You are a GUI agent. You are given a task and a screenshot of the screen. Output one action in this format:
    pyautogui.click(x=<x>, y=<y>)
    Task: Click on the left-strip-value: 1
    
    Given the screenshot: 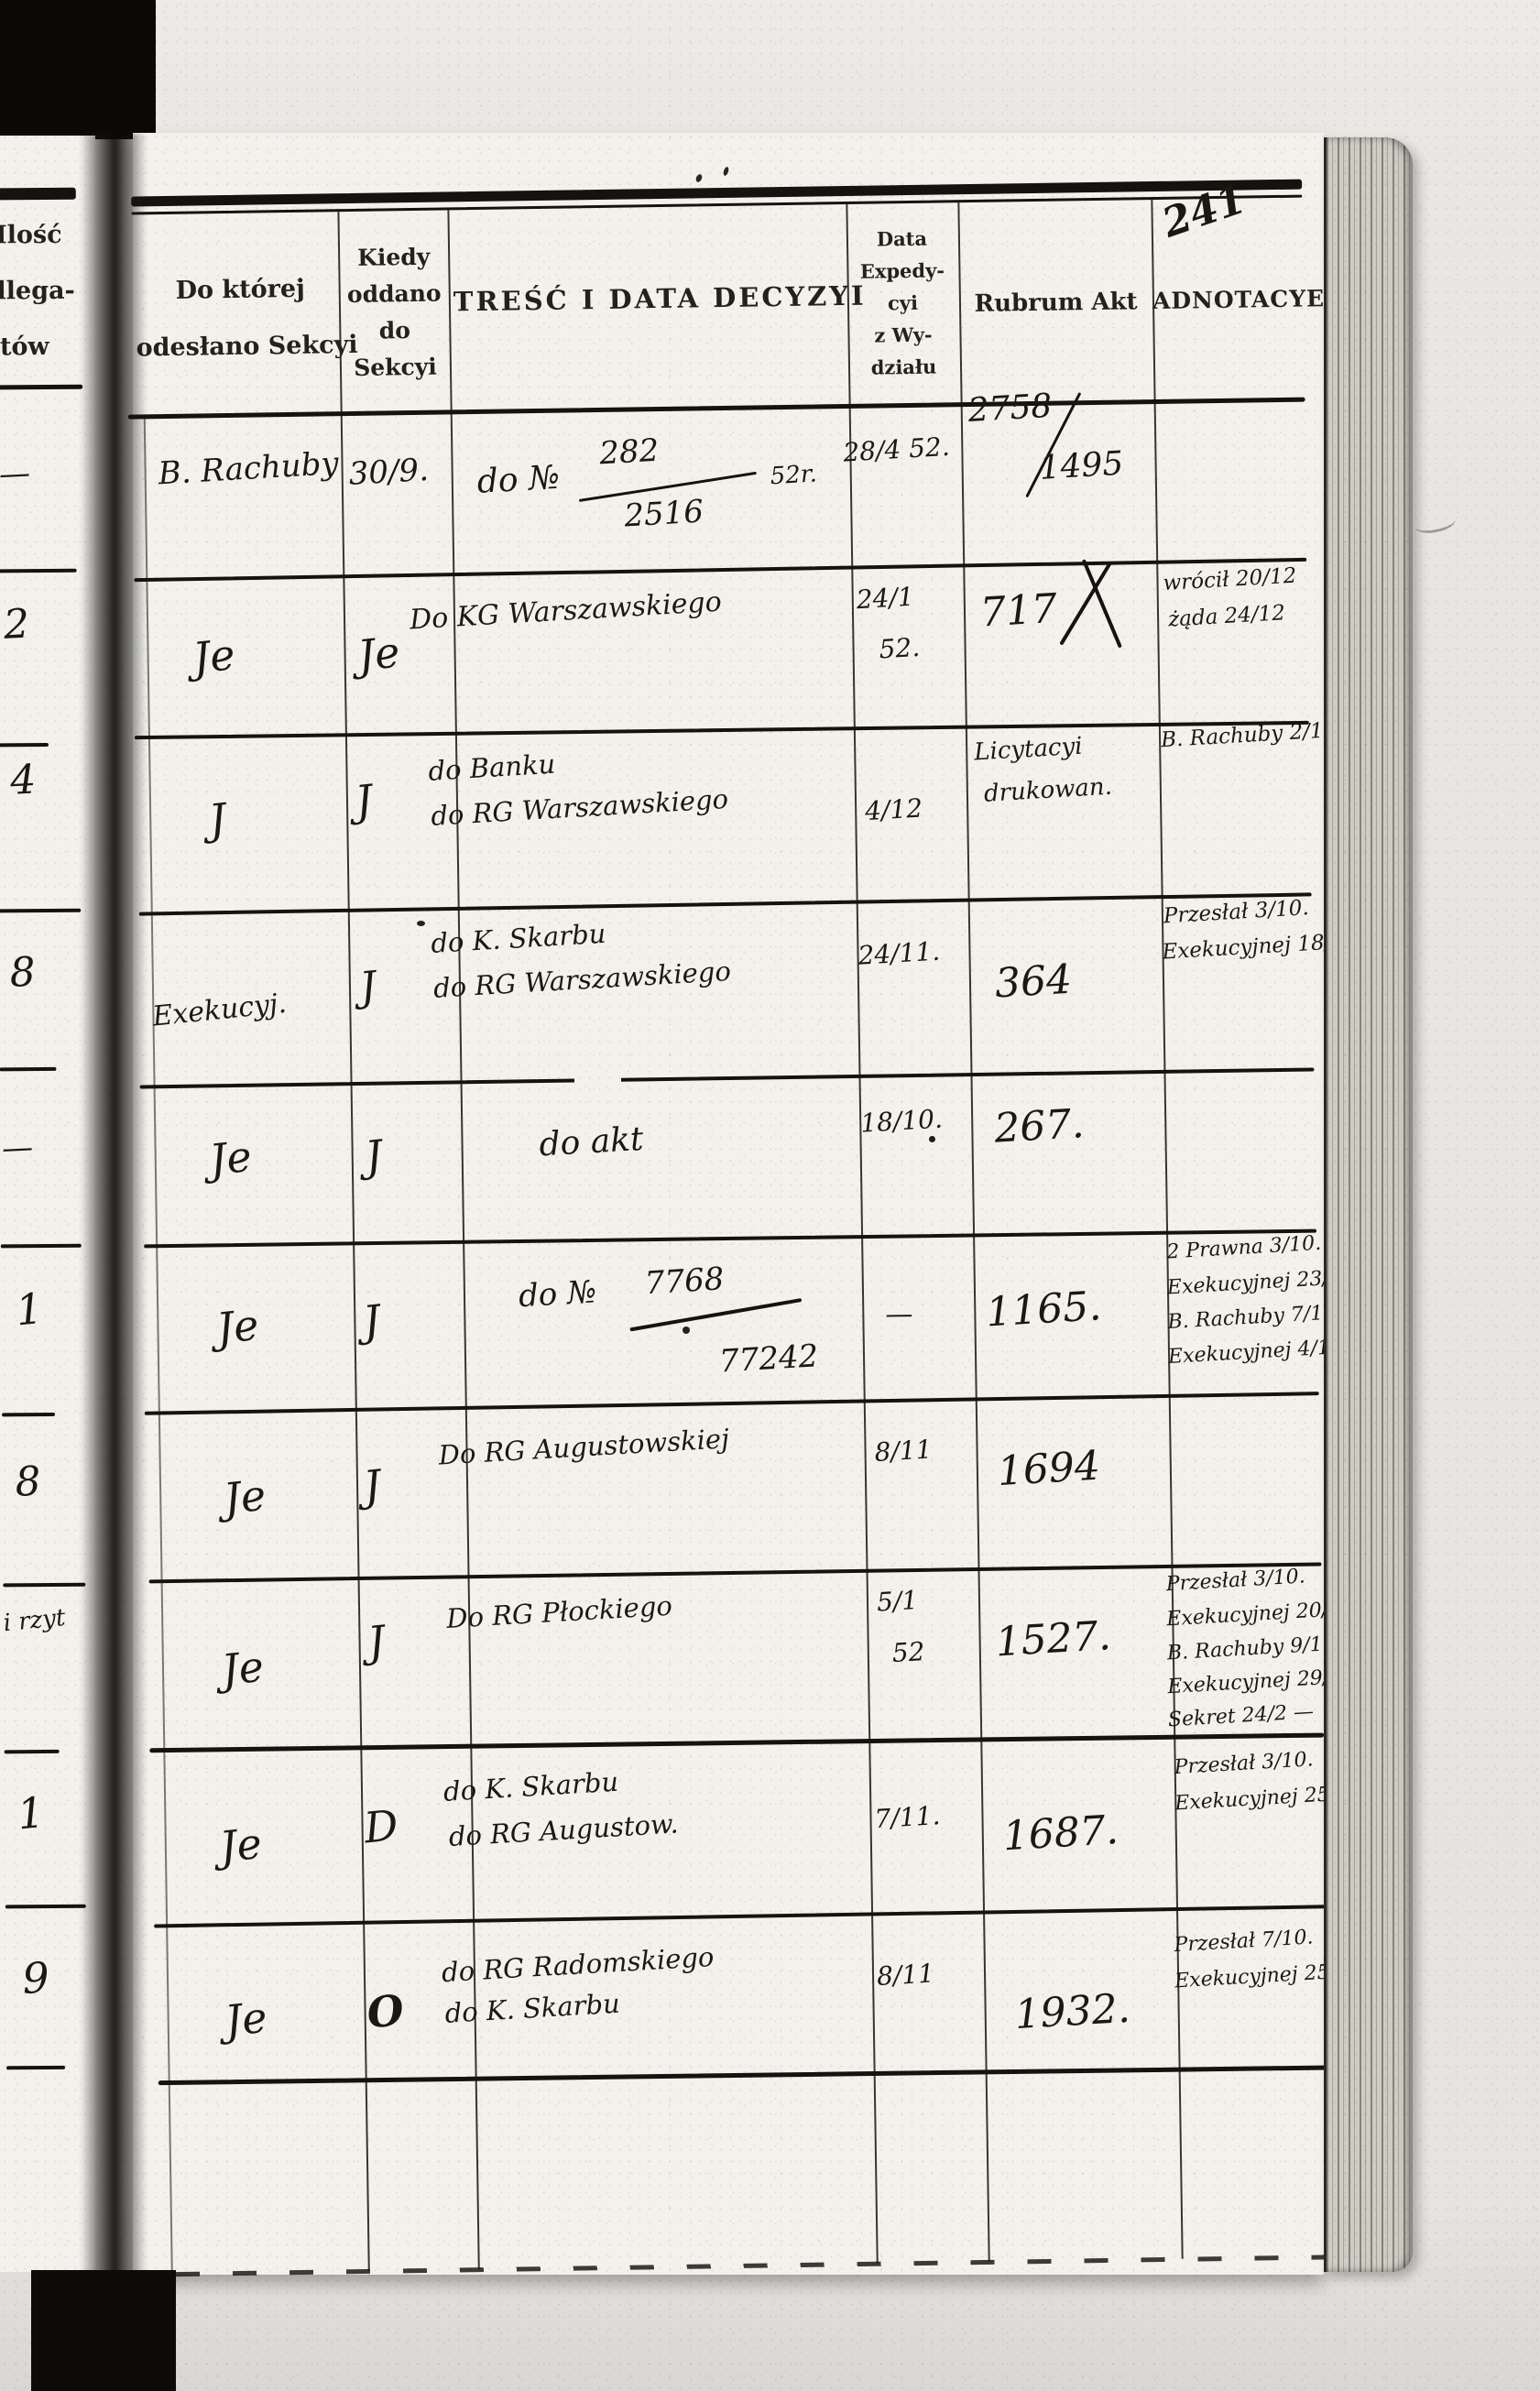 What is the action you would take?
    pyautogui.click(x=30, y=1309)
    